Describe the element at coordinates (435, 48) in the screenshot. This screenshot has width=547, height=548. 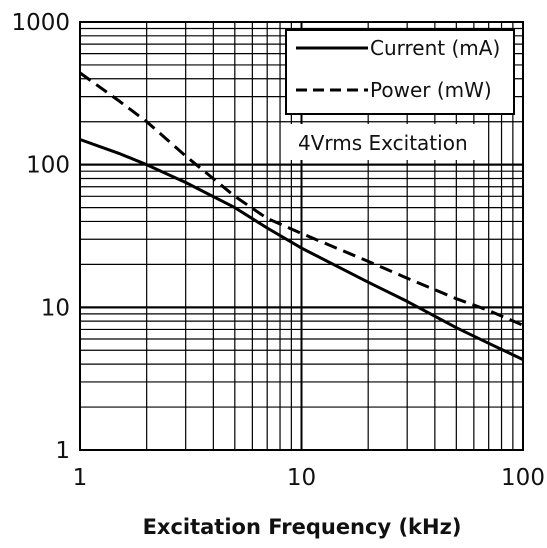
I see `legend-label-current: Current (mA)` at that location.